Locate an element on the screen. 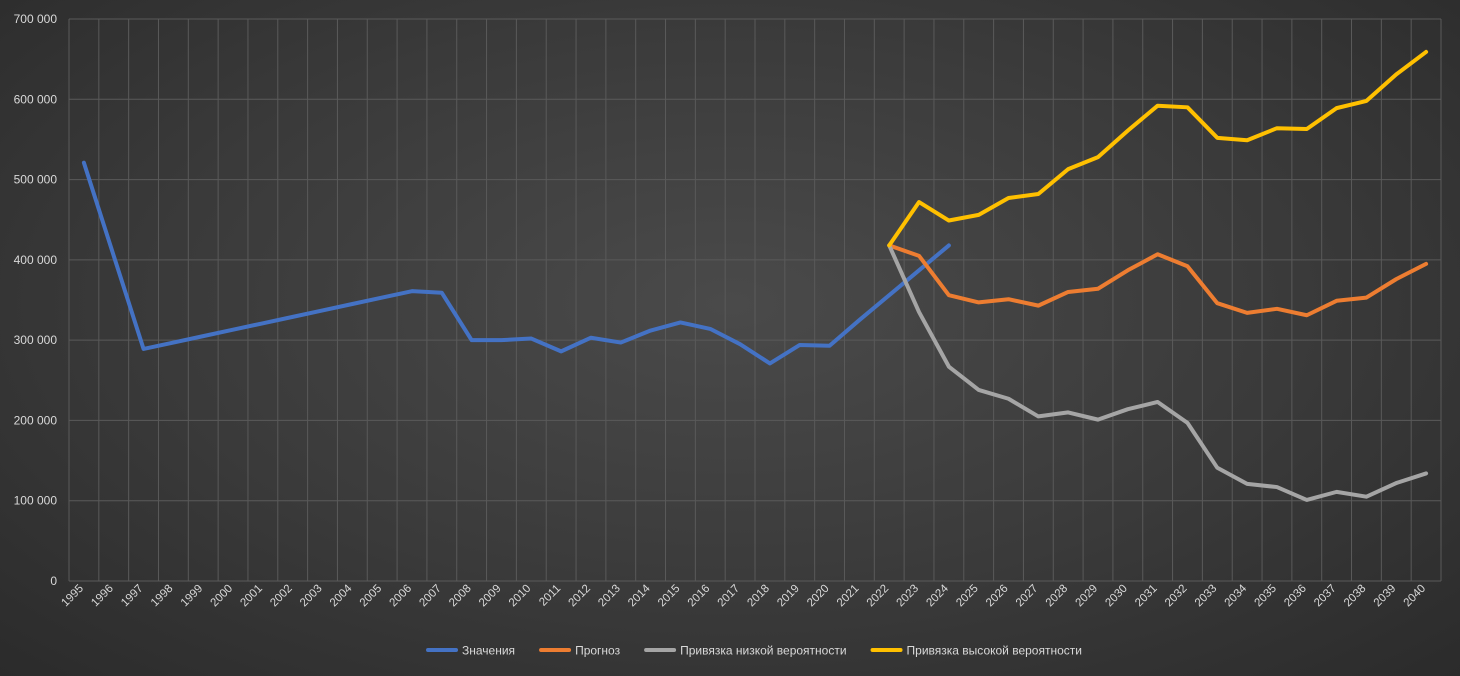 Image resolution: width=1460 pixels, height=676 pixels. x-tick-label: 2017 is located at coordinates (729, 596).